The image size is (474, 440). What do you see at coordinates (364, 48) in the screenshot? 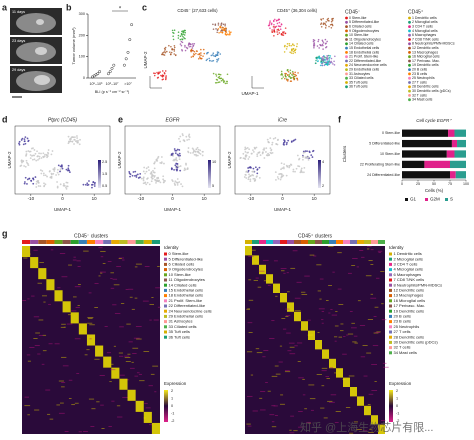
I see `legend-item: 15 Endothelial cells` at bounding box center [364, 48].